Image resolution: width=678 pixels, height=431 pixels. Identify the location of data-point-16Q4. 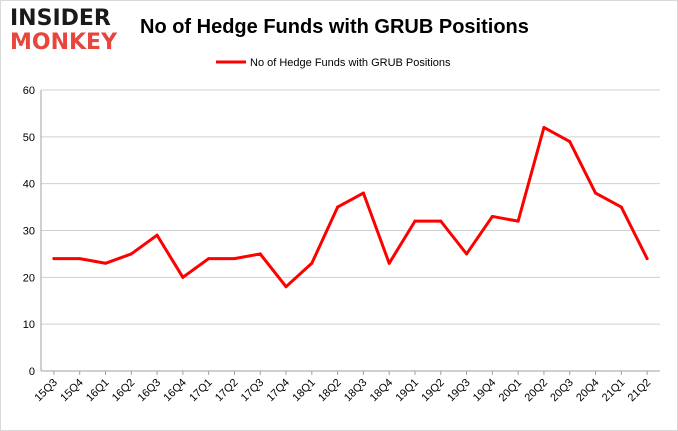
(183, 277).